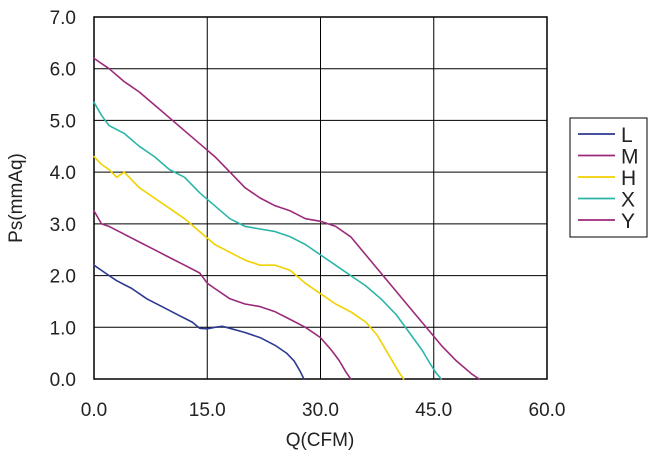 This screenshot has height=458, width=661. I want to click on y-tick-label: 4.0, so click(63, 173).